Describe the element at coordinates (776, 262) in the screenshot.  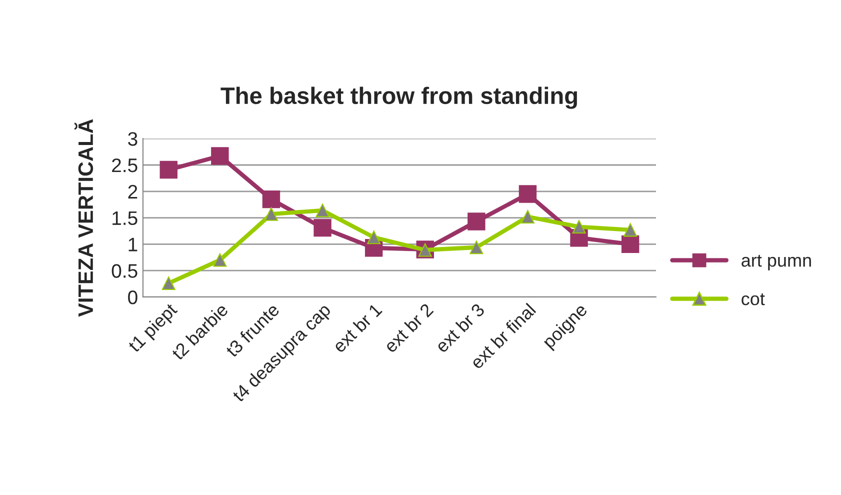
I see `legend-label: art pumn` at that location.